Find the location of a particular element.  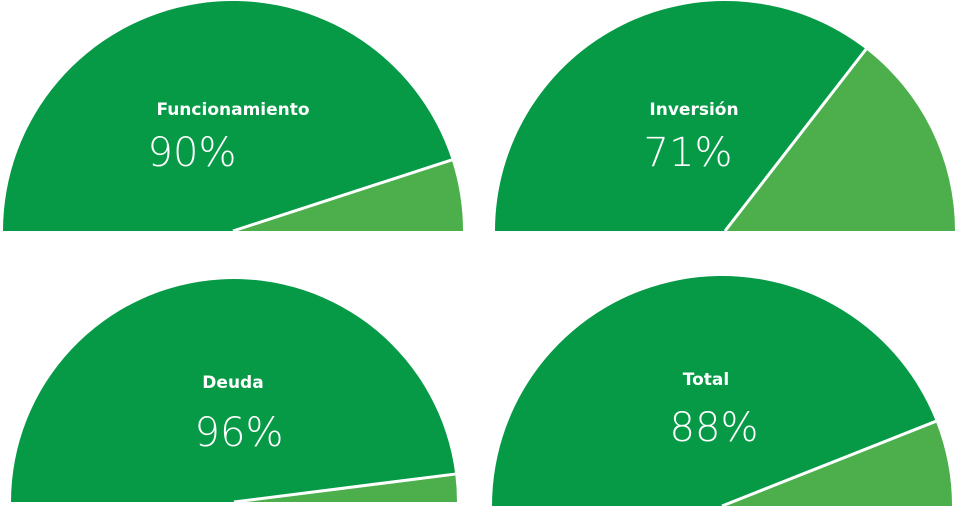

gauge-title: Total is located at coordinates (706, 380).